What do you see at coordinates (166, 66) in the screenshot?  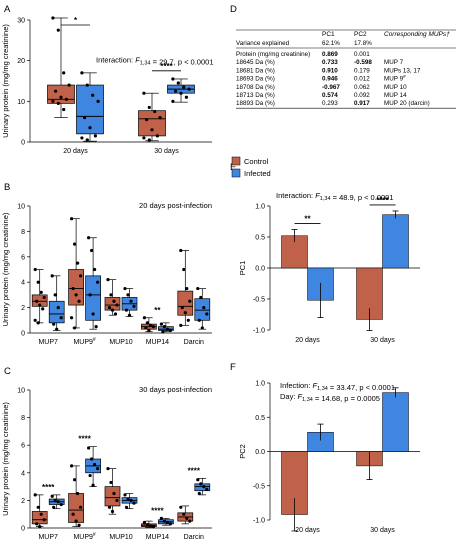 I see `panel-a-bracket-label: ****` at bounding box center [166, 66].